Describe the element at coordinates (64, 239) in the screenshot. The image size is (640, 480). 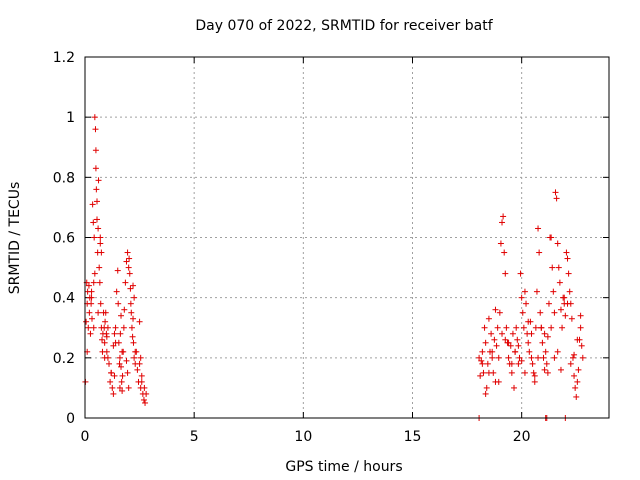
I see `y-tick-label: 0.6` at that location.